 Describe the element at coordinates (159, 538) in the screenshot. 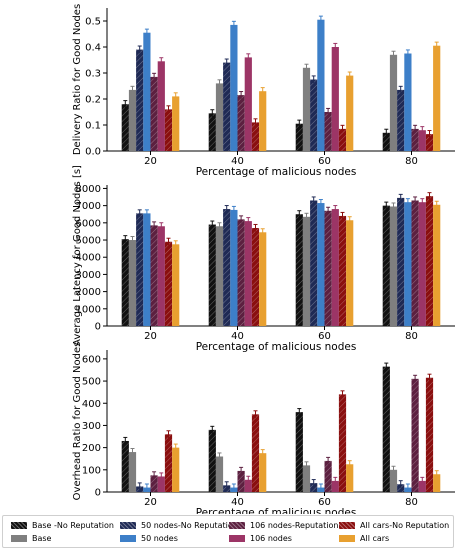

I see `legend-label: 50 nodes` at that location.